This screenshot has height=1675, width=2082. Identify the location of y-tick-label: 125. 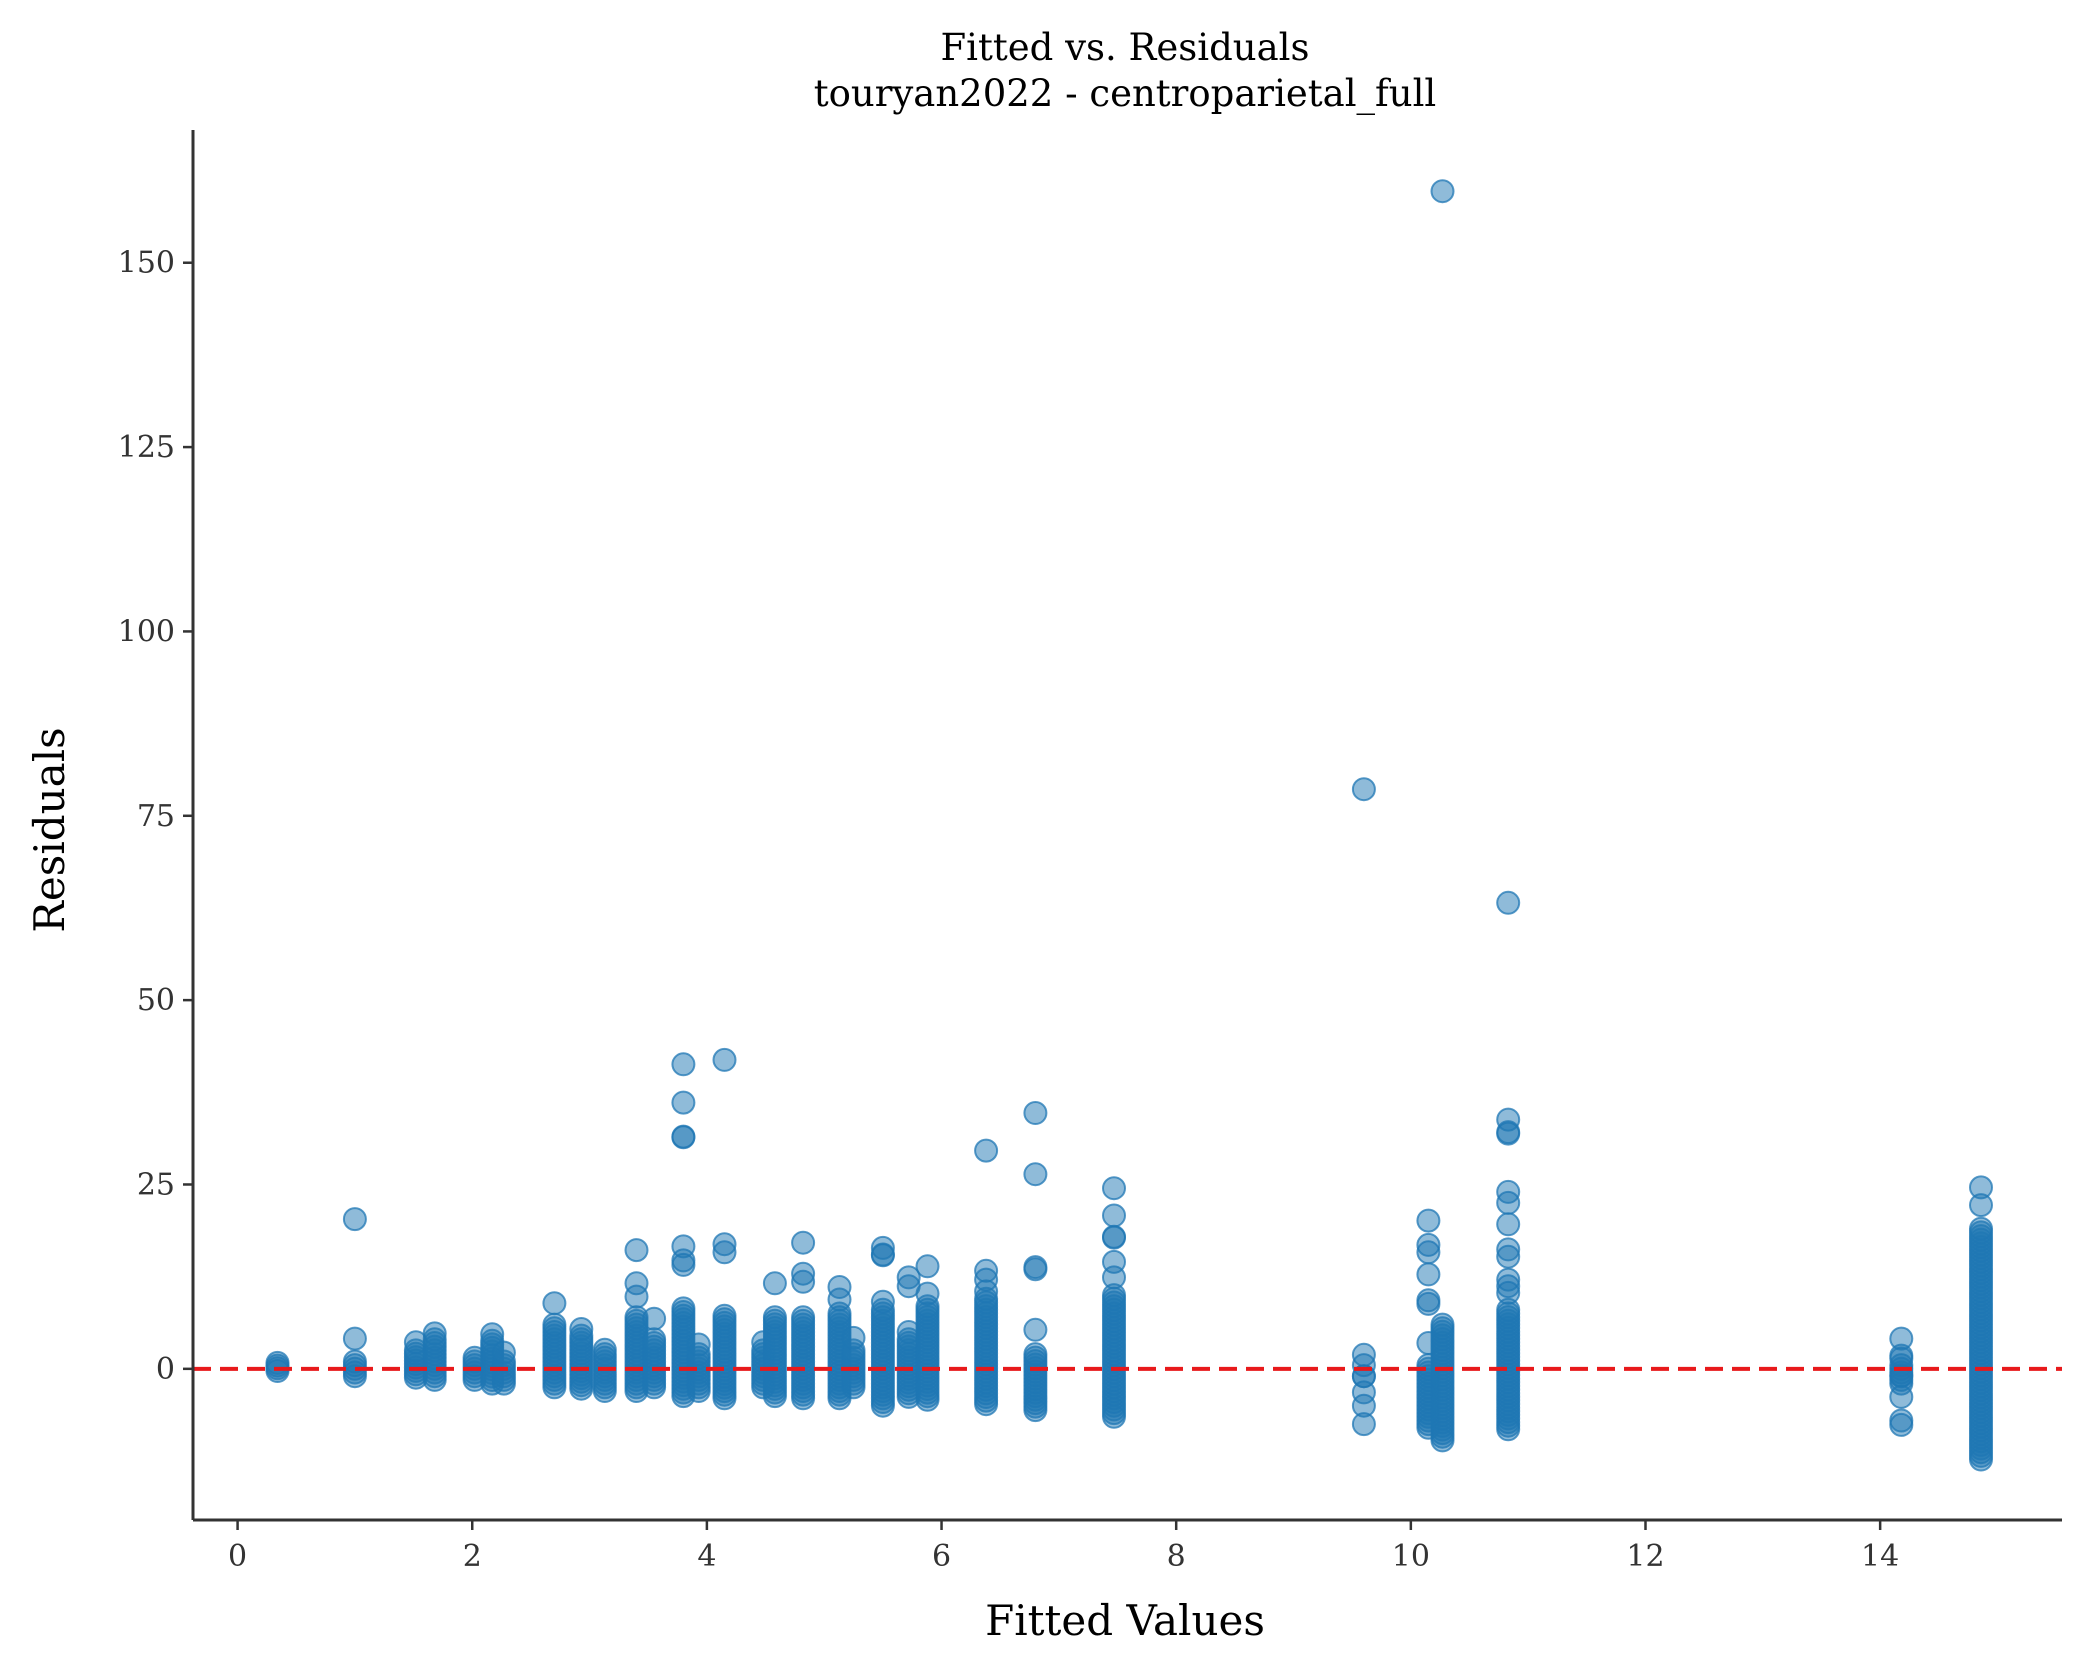
(146, 447).